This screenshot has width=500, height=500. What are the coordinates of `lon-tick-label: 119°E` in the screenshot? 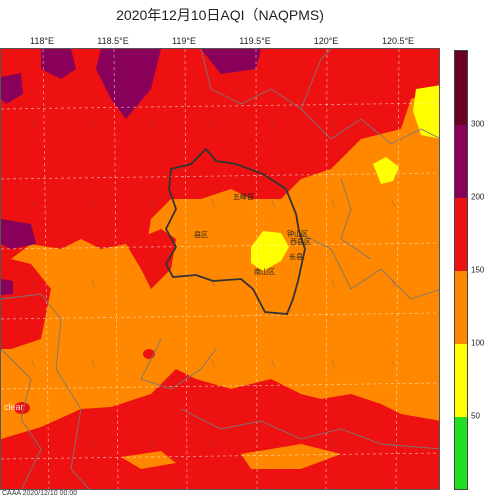 It's located at (184, 41).